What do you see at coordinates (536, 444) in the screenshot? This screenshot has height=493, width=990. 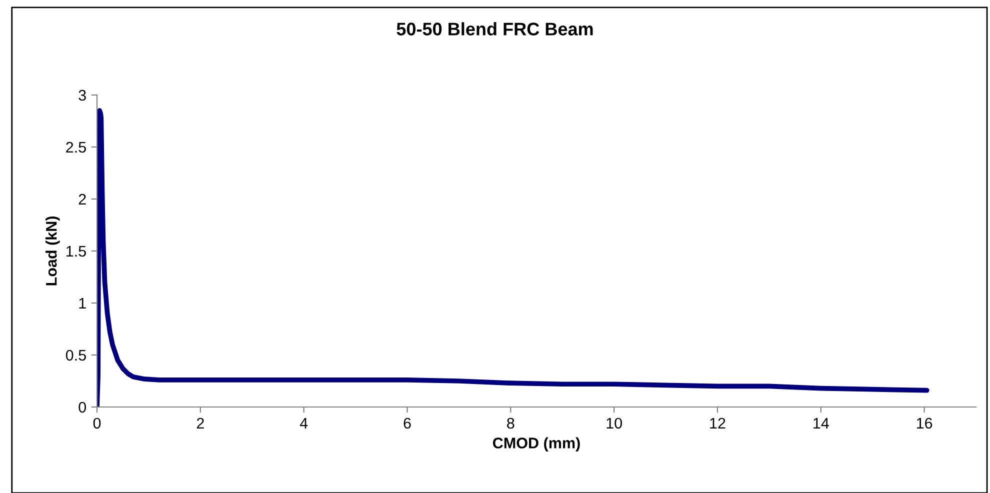 I see `x-axis-title: CMOD (mm)` at bounding box center [536, 444].